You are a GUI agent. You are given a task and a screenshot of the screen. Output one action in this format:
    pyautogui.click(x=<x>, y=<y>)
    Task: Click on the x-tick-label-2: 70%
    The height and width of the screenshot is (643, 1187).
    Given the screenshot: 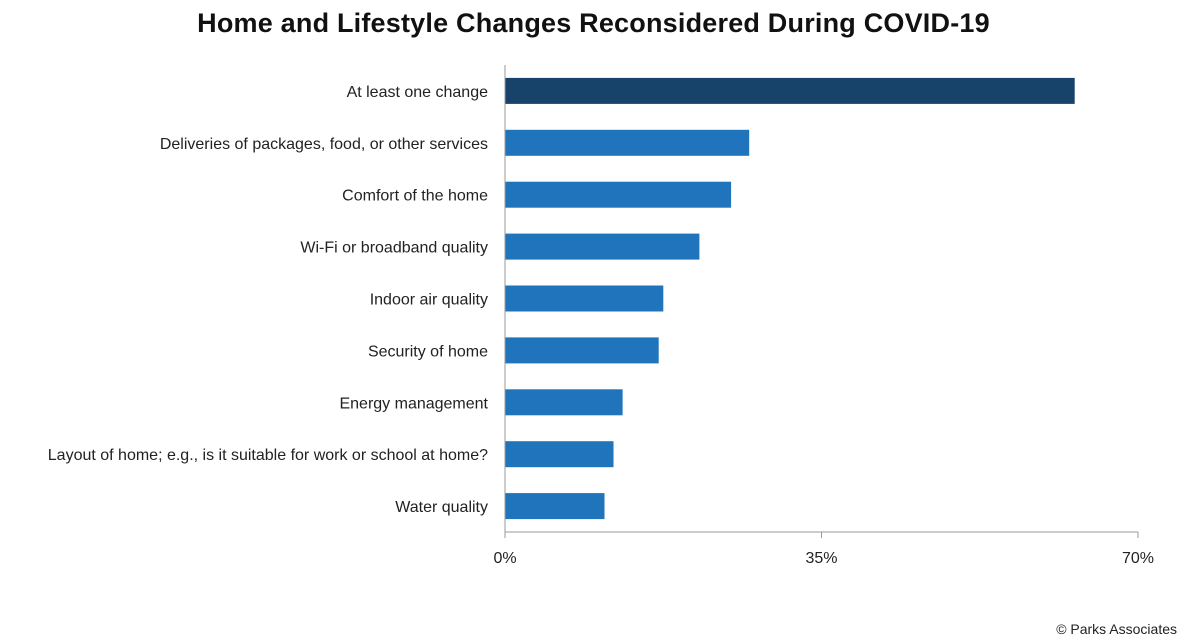 What is the action you would take?
    pyautogui.click(x=1138, y=558)
    